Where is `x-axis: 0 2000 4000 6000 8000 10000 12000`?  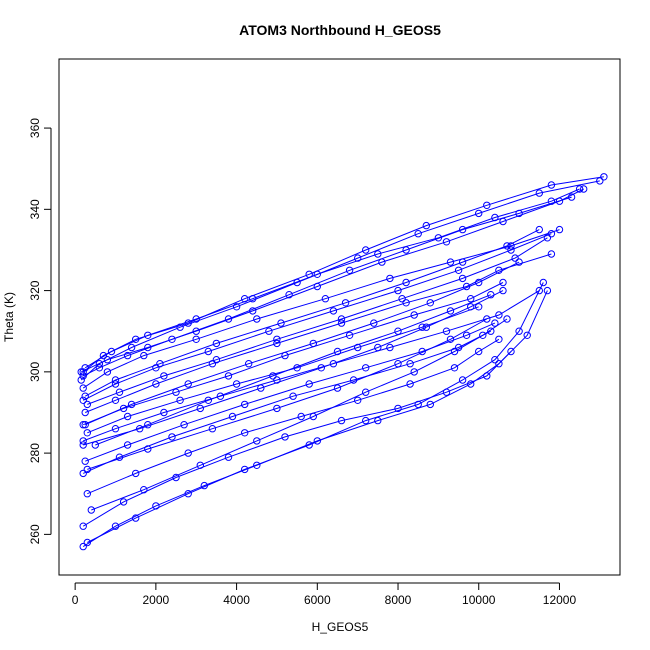
x-axis: 0 2000 4000 6000 8000 10000 12000 is located at coordinates (324, 594).